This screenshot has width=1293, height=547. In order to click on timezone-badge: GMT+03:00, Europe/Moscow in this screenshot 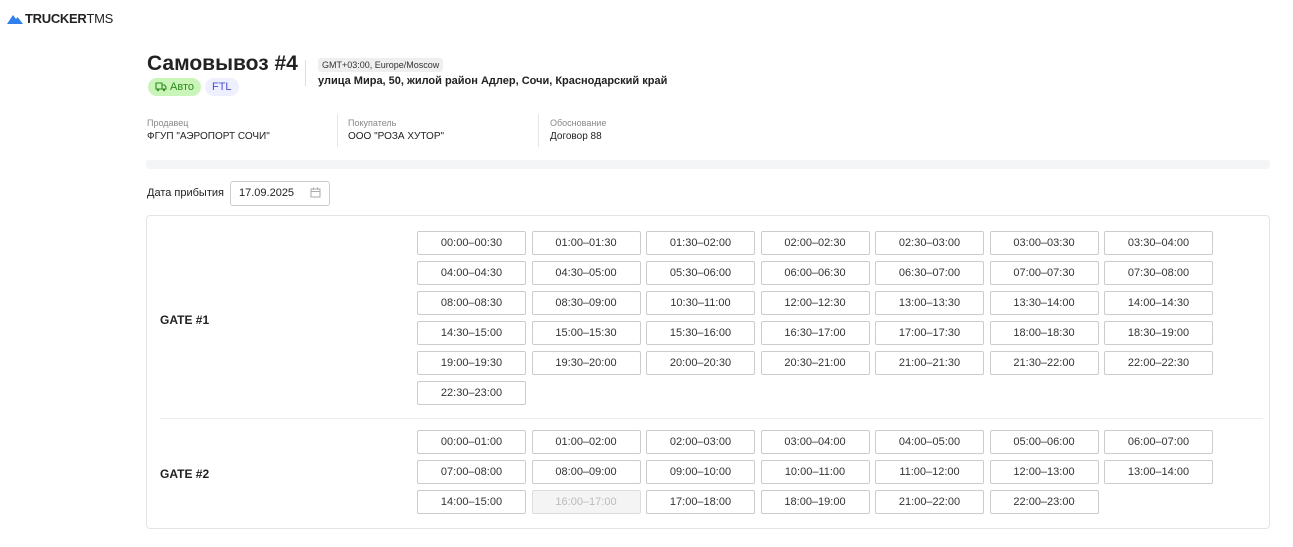, I will do `click(381, 65)`.